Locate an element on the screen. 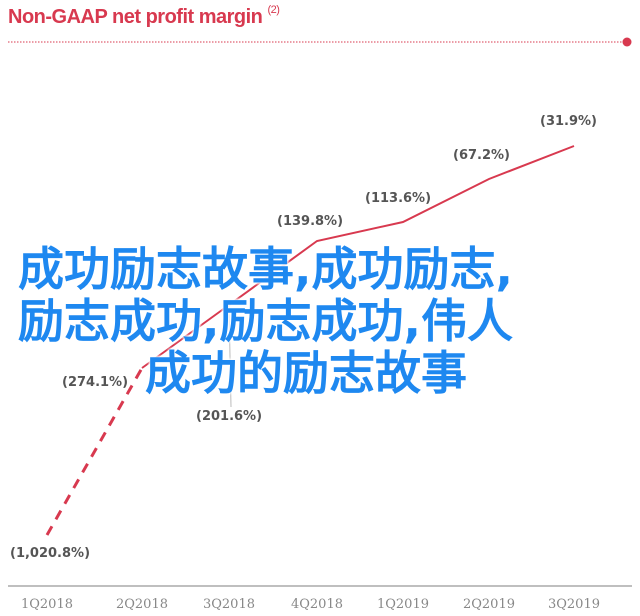 The width and height of the screenshot is (640, 616). chart-title: Non-GAAP net profit margin (2) is located at coordinates (144, 16).